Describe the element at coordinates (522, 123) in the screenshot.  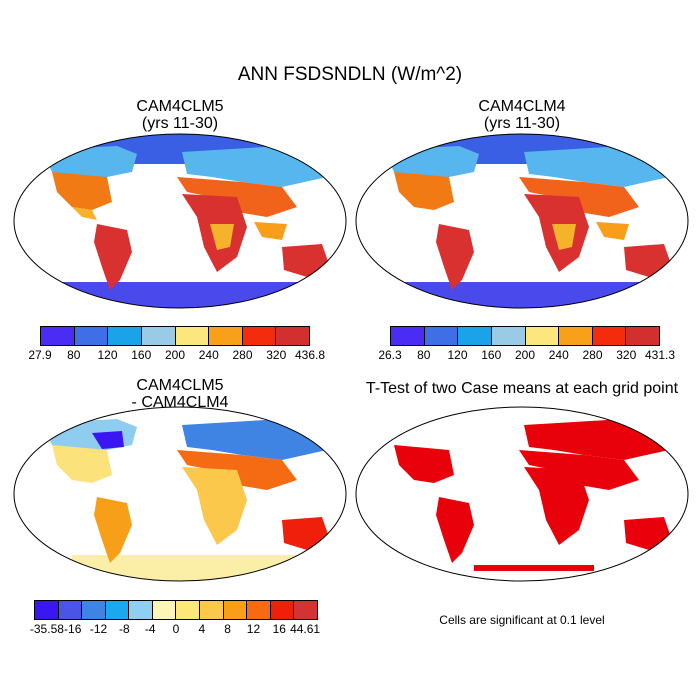
I see `panel2-title-line2: (yrs 11-30)` at that location.